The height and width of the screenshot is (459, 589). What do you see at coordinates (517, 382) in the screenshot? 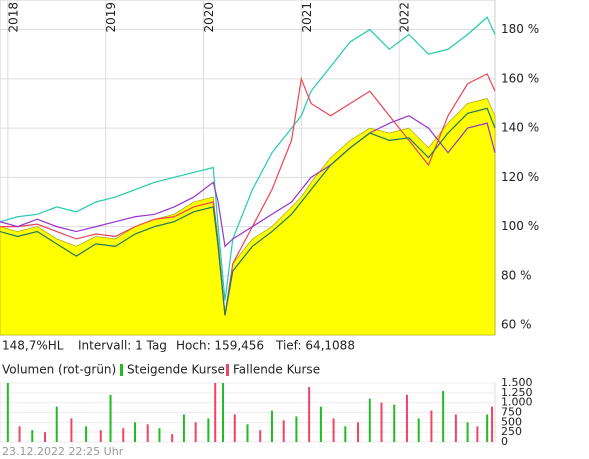
I see `y-tick-label: 1.500` at bounding box center [517, 382].